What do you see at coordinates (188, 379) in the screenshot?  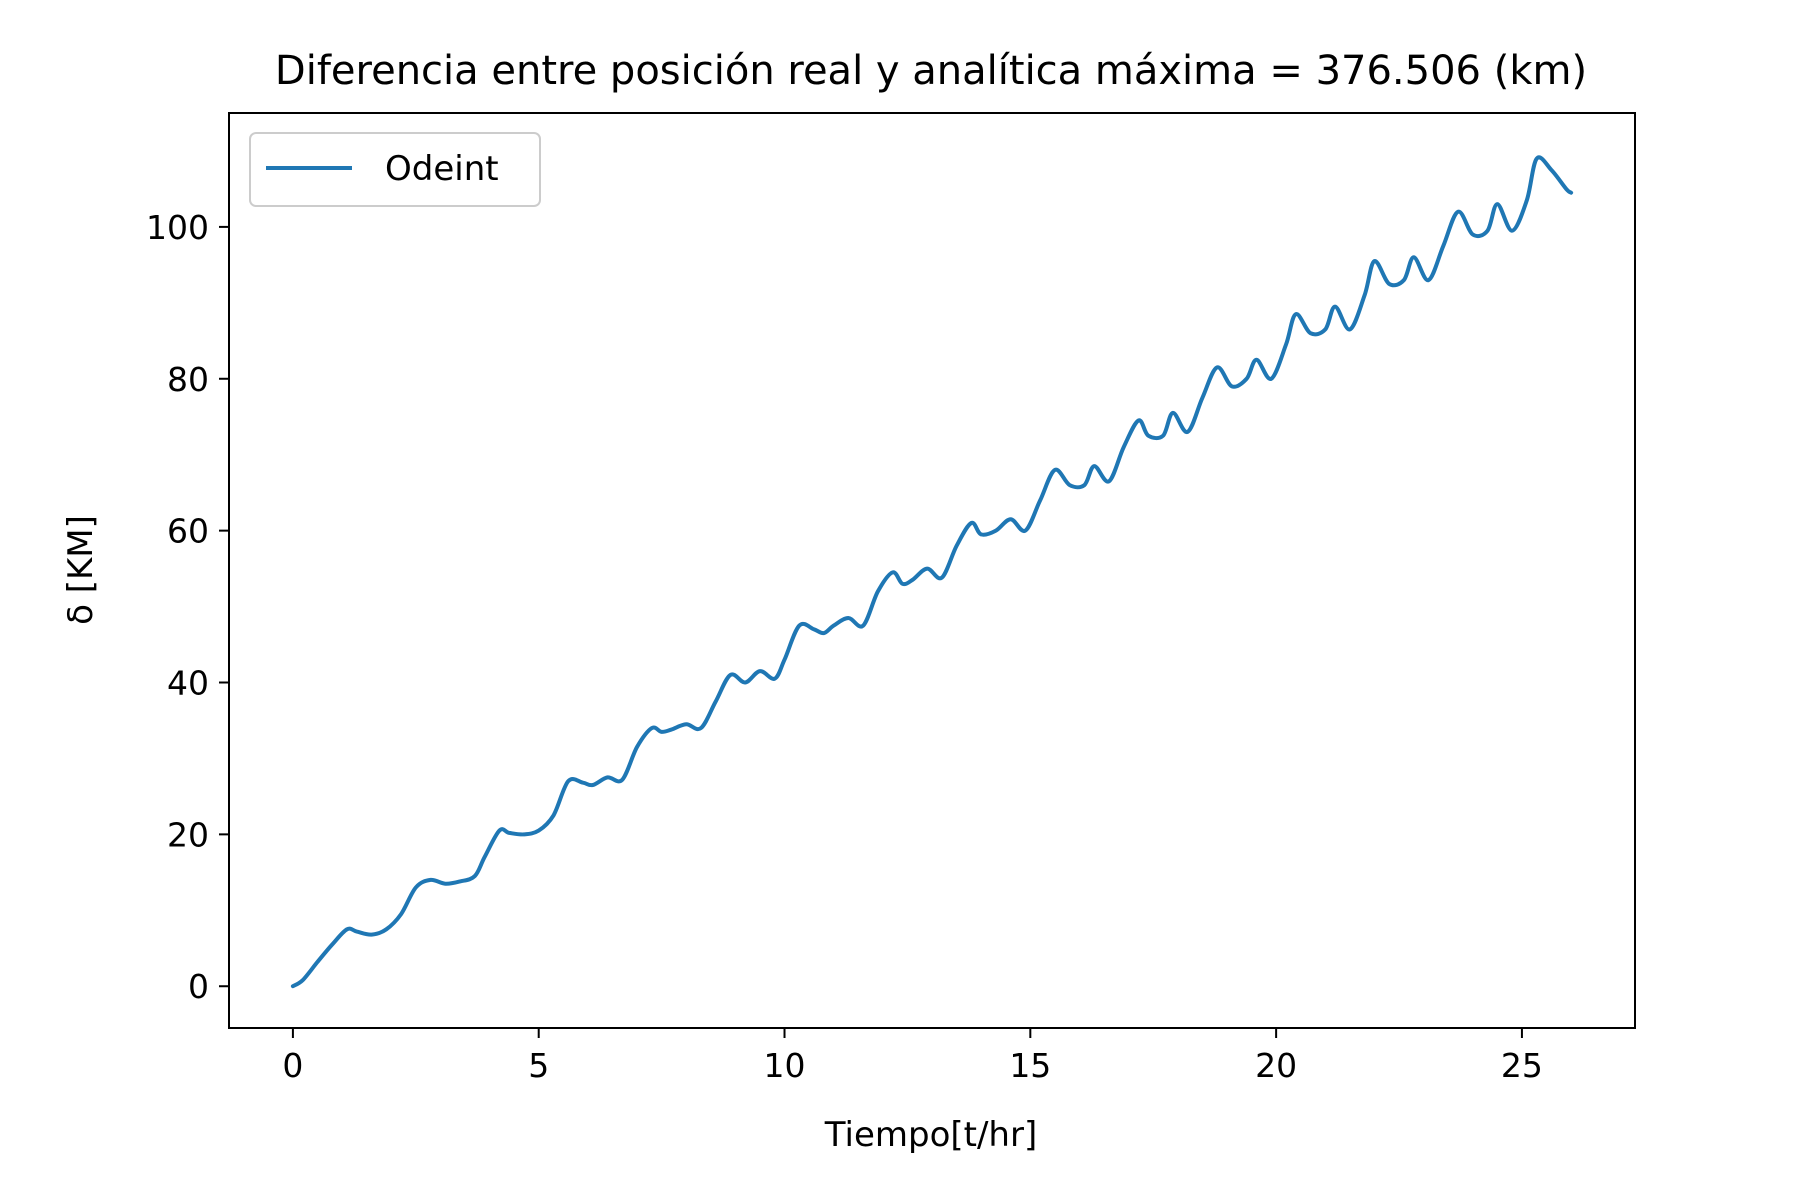 I see `y-tick-label: 80` at bounding box center [188, 379].